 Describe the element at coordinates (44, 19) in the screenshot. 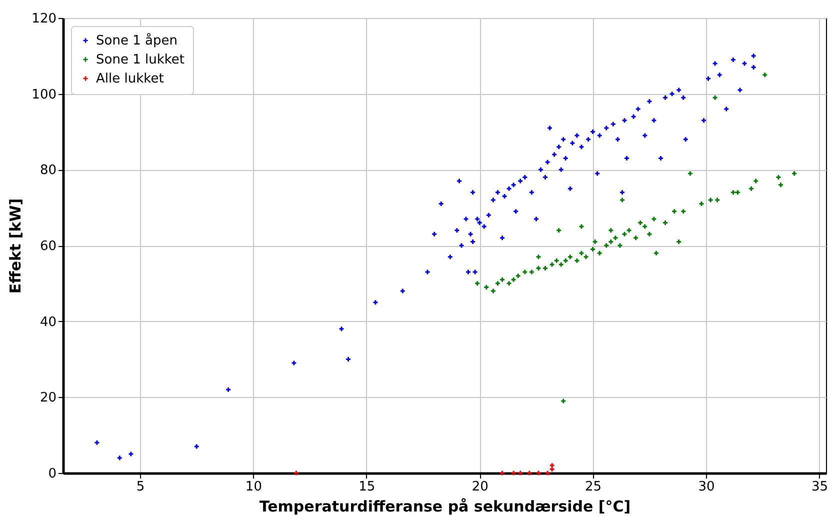

I see `y-tick-label: 120` at that location.